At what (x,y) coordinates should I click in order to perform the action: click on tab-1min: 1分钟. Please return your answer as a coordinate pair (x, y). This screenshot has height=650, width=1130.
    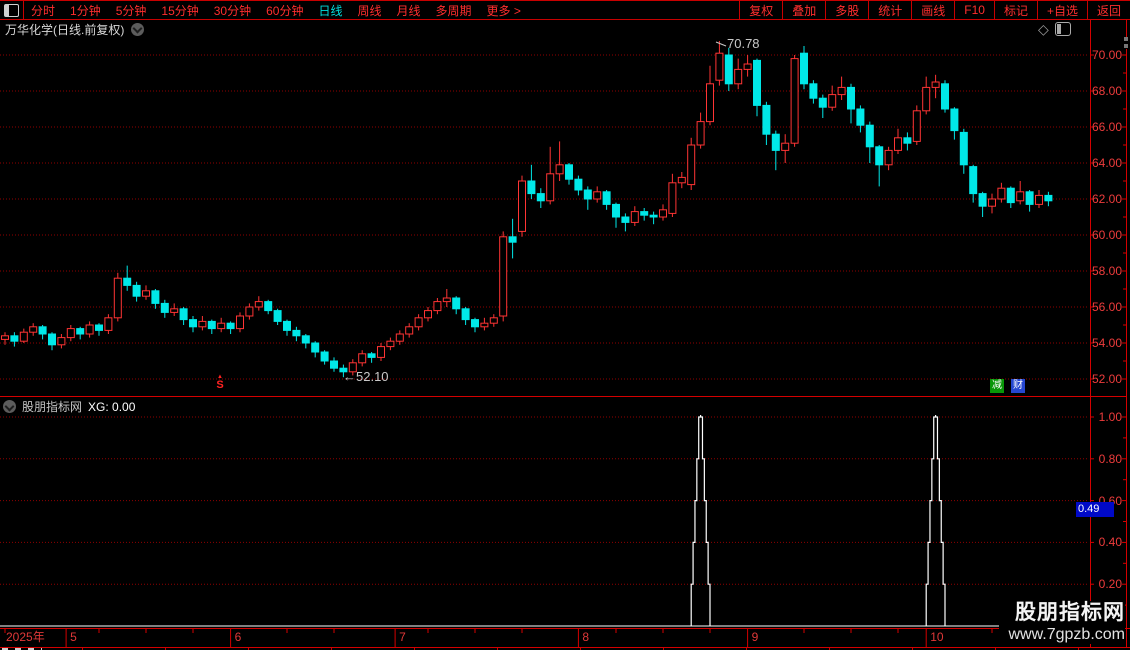
    Looking at the image, I should click on (85, 10).